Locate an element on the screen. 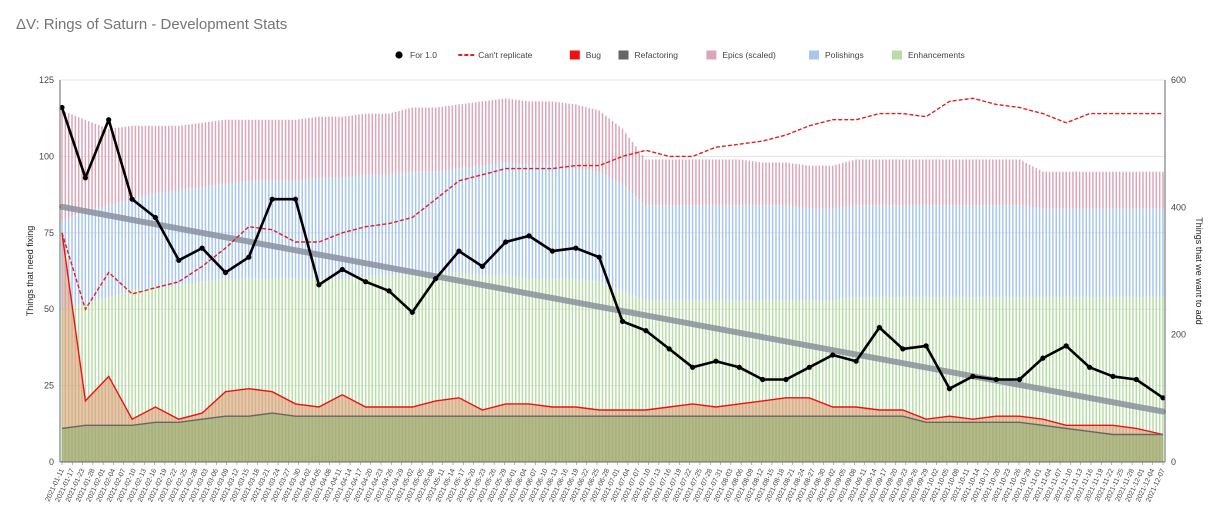 The image size is (1212, 518). legend-swatch-polishings is located at coordinates (814, 55).